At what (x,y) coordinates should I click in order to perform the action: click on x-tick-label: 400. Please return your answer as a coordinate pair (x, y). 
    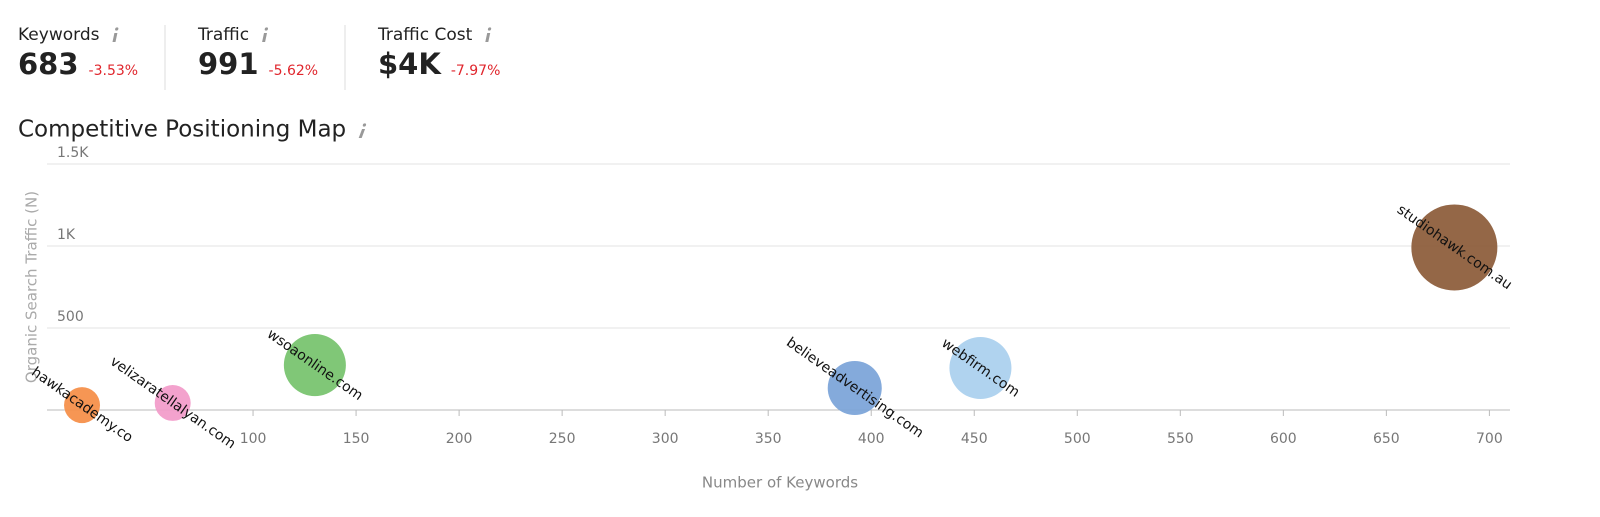
    Looking at the image, I should click on (871, 439).